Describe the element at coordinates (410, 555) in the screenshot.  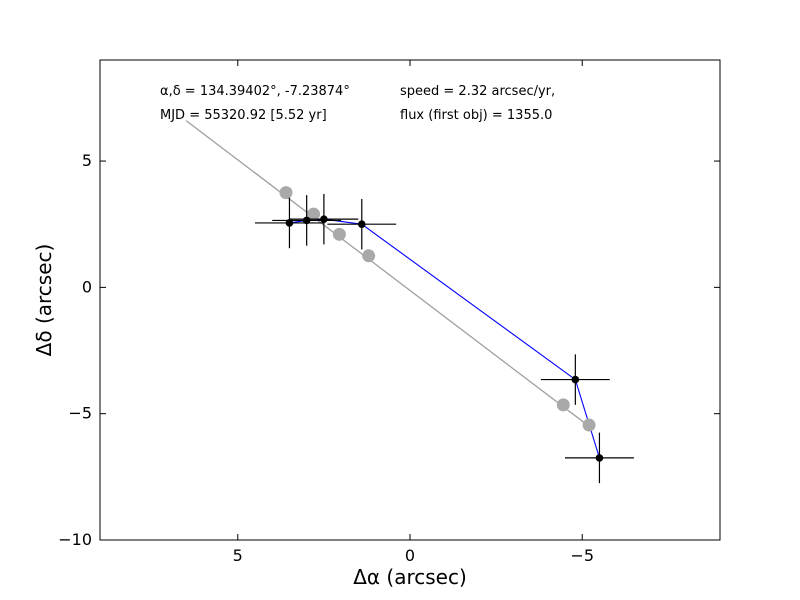
I see `x-tick-label: 0` at that location.